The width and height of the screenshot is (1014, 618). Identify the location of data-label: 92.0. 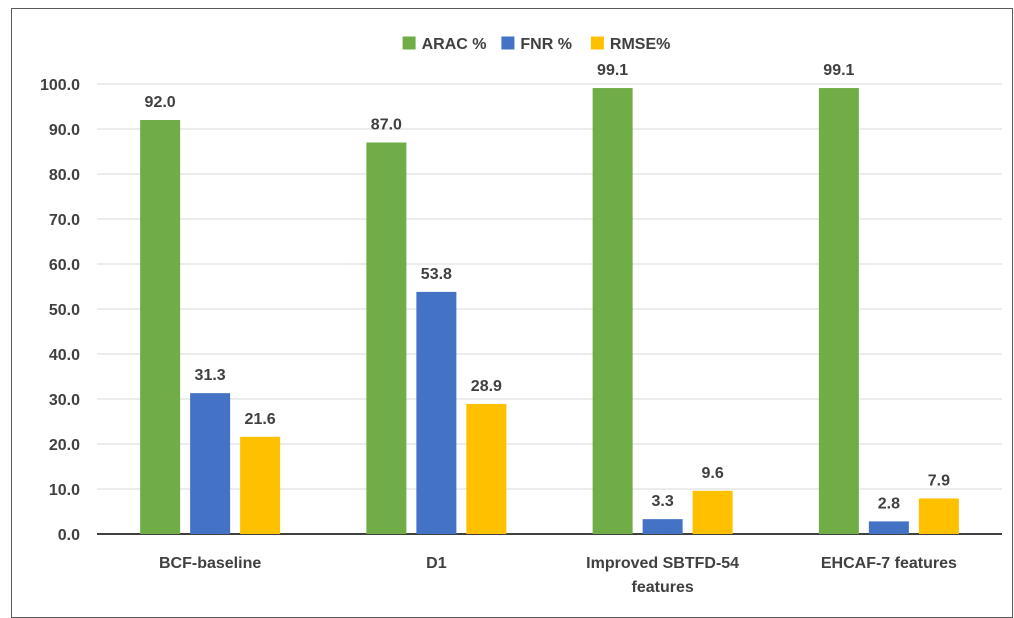
(160, 102).